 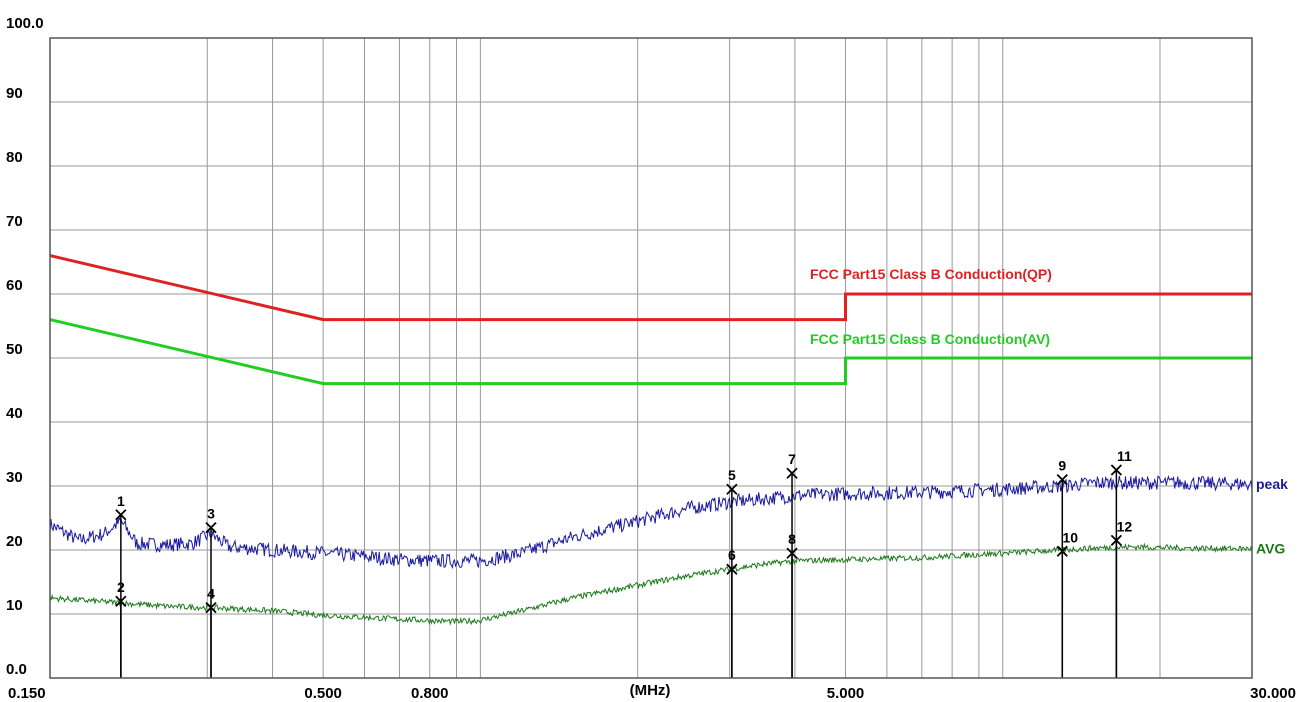 I want to click on x-tick-label: 30.000, so click(x=1273, y=693).